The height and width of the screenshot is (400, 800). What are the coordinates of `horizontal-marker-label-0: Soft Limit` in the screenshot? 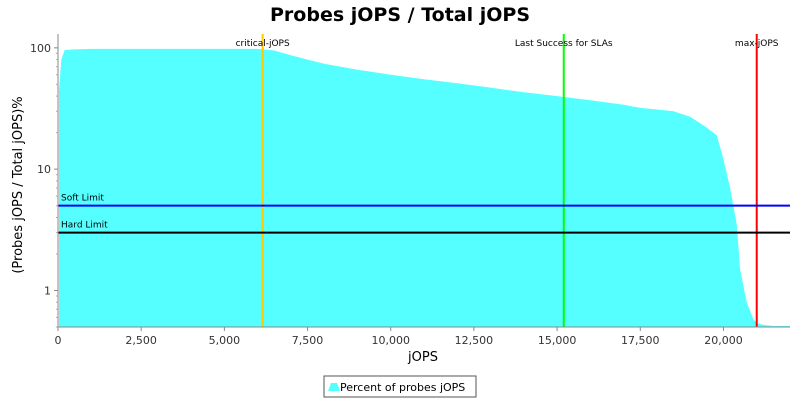 It's located at (82, 199).